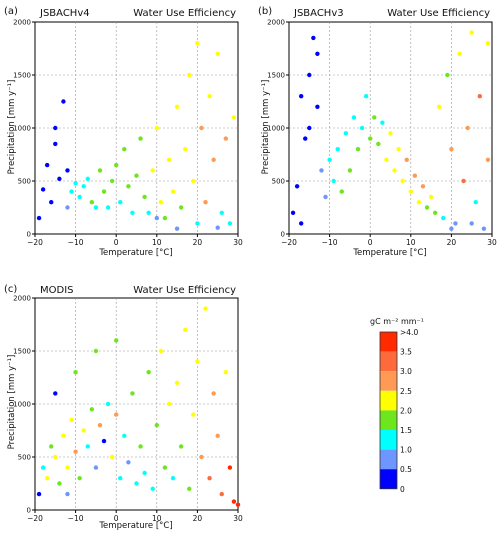  What do you see at coordinates (409, 332) in the screenshot?
I see `colorbar-tick-label: >4.0` at bounding box center [409, 332].